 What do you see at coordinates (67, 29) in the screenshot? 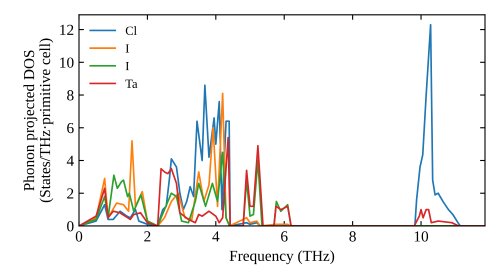
I see `y-tick-label: 12` at bounding box center [67, 29].